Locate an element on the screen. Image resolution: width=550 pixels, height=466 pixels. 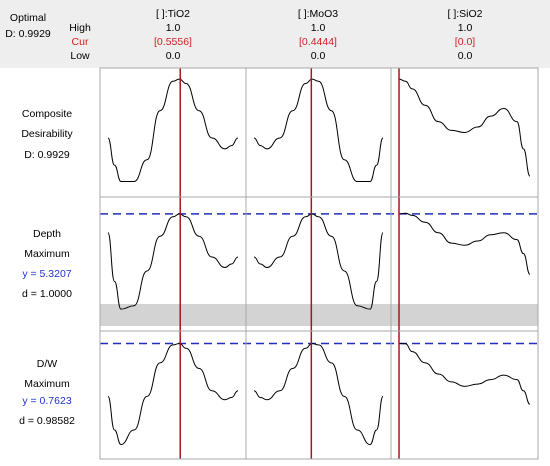
response-label-dw: D/W Maximum y = 0.7623 d = 0.98582 is located at coordinates (47, 392).